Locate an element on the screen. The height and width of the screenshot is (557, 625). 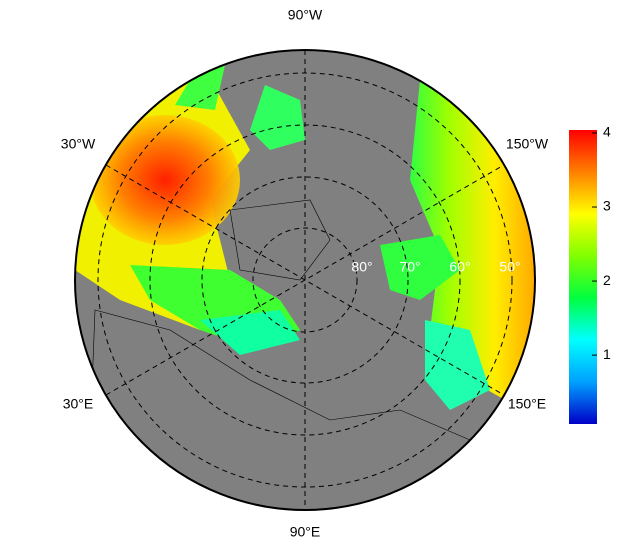
longitude-label: 150°E is located at coordinates (527, 404).